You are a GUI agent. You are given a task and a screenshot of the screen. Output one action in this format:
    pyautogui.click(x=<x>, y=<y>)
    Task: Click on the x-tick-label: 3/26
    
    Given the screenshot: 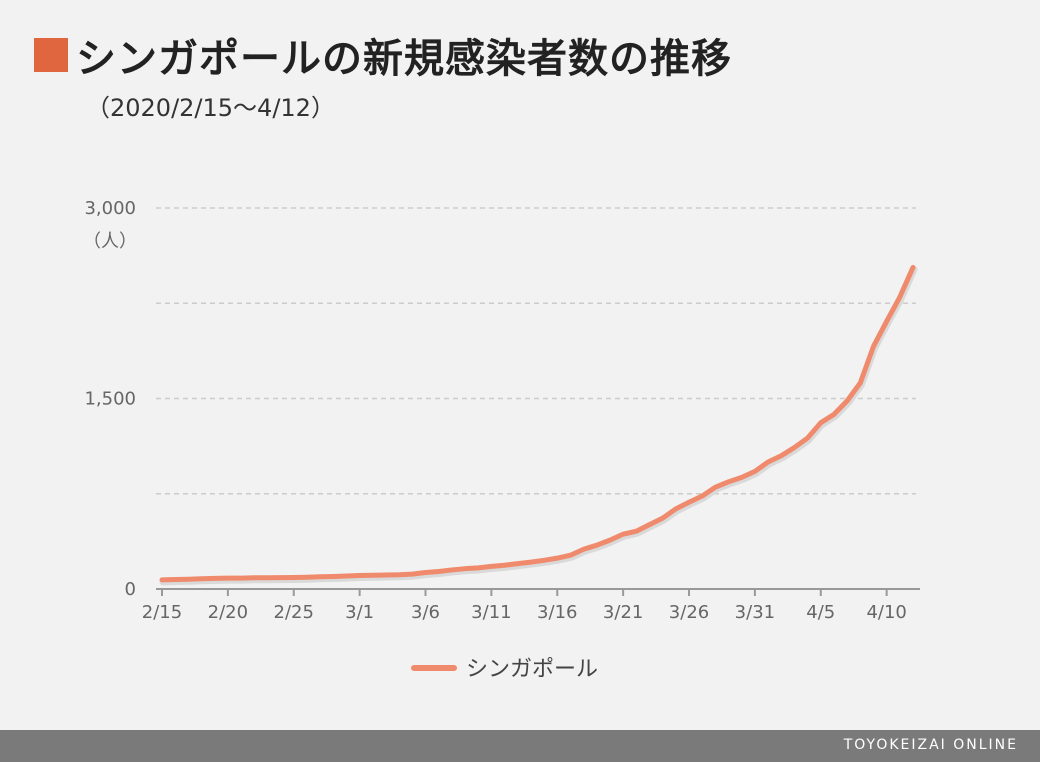 What is the action you would take?
    pyautogui.click(x=689, y=612)
    